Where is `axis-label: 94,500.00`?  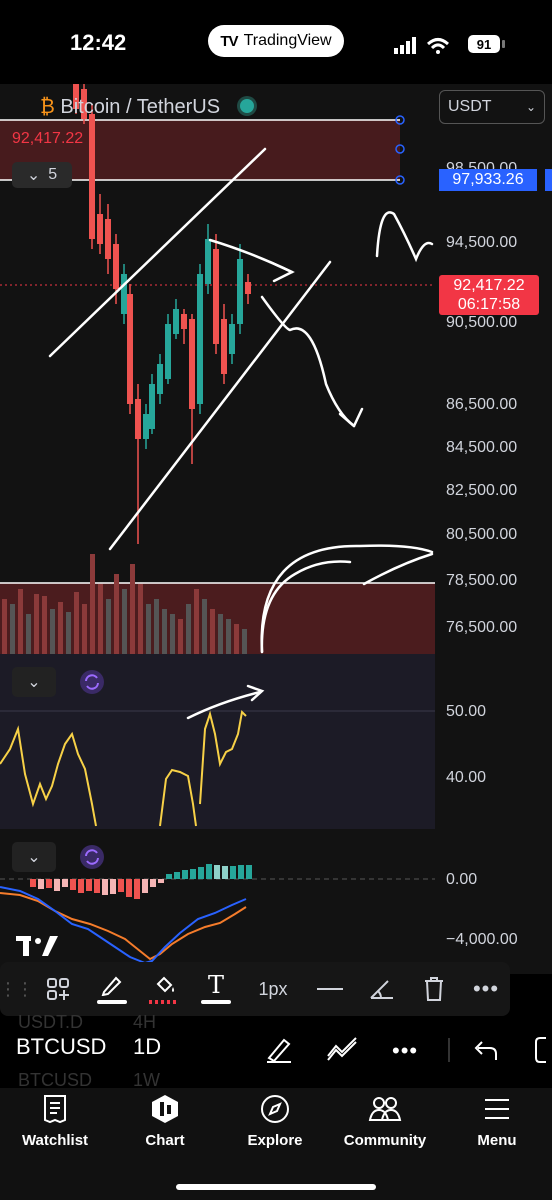
axis-label: 94,500.00 is located at coordinates (482, 242).